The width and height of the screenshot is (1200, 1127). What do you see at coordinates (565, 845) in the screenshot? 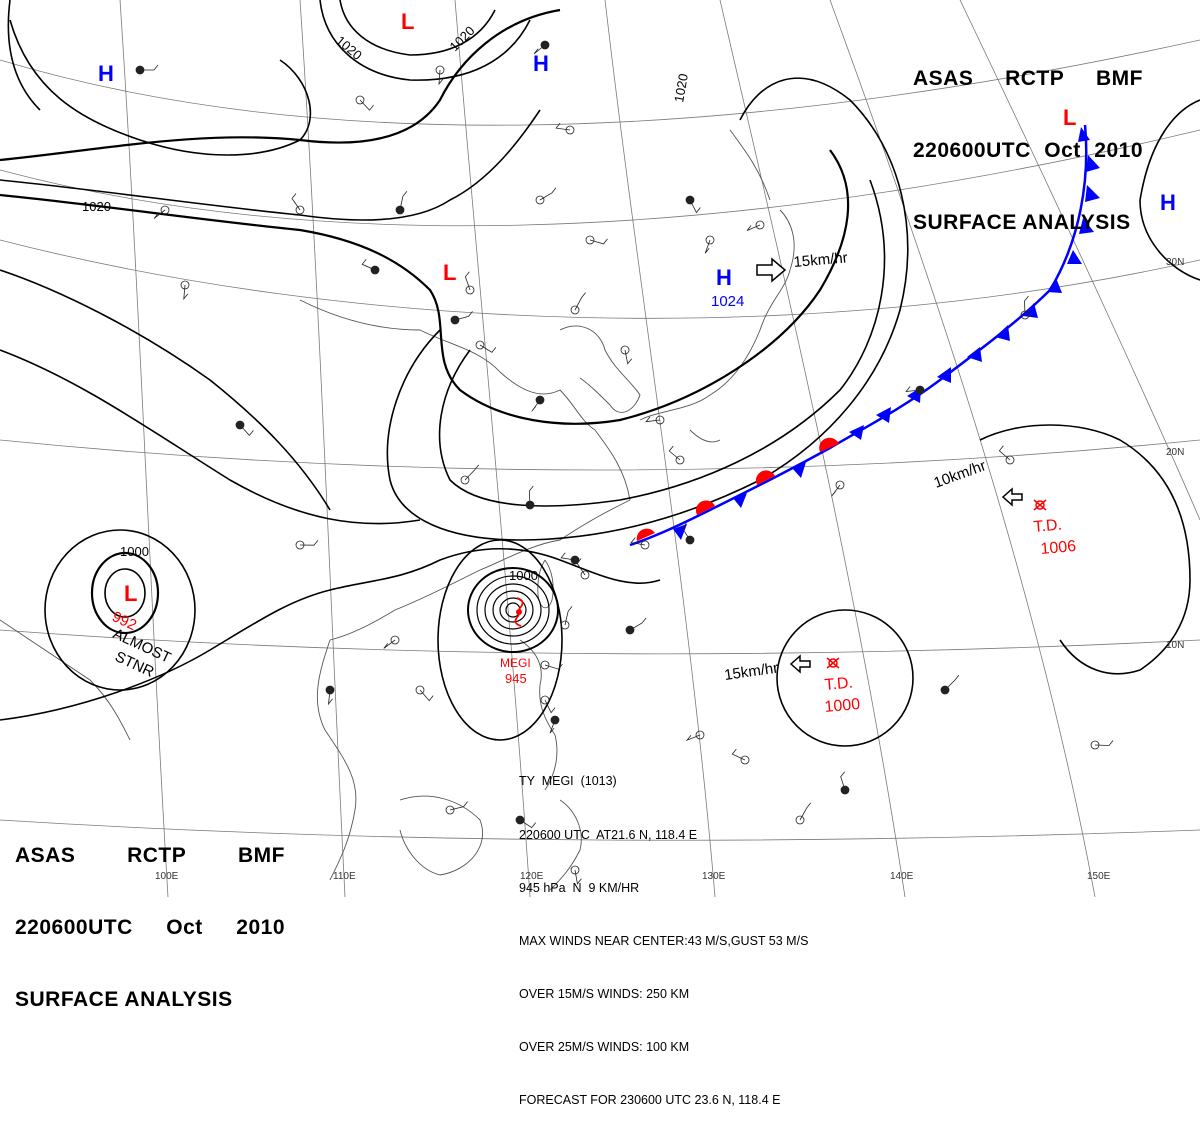
I see `coast-philippines-south` at bounding box center [565, 845].